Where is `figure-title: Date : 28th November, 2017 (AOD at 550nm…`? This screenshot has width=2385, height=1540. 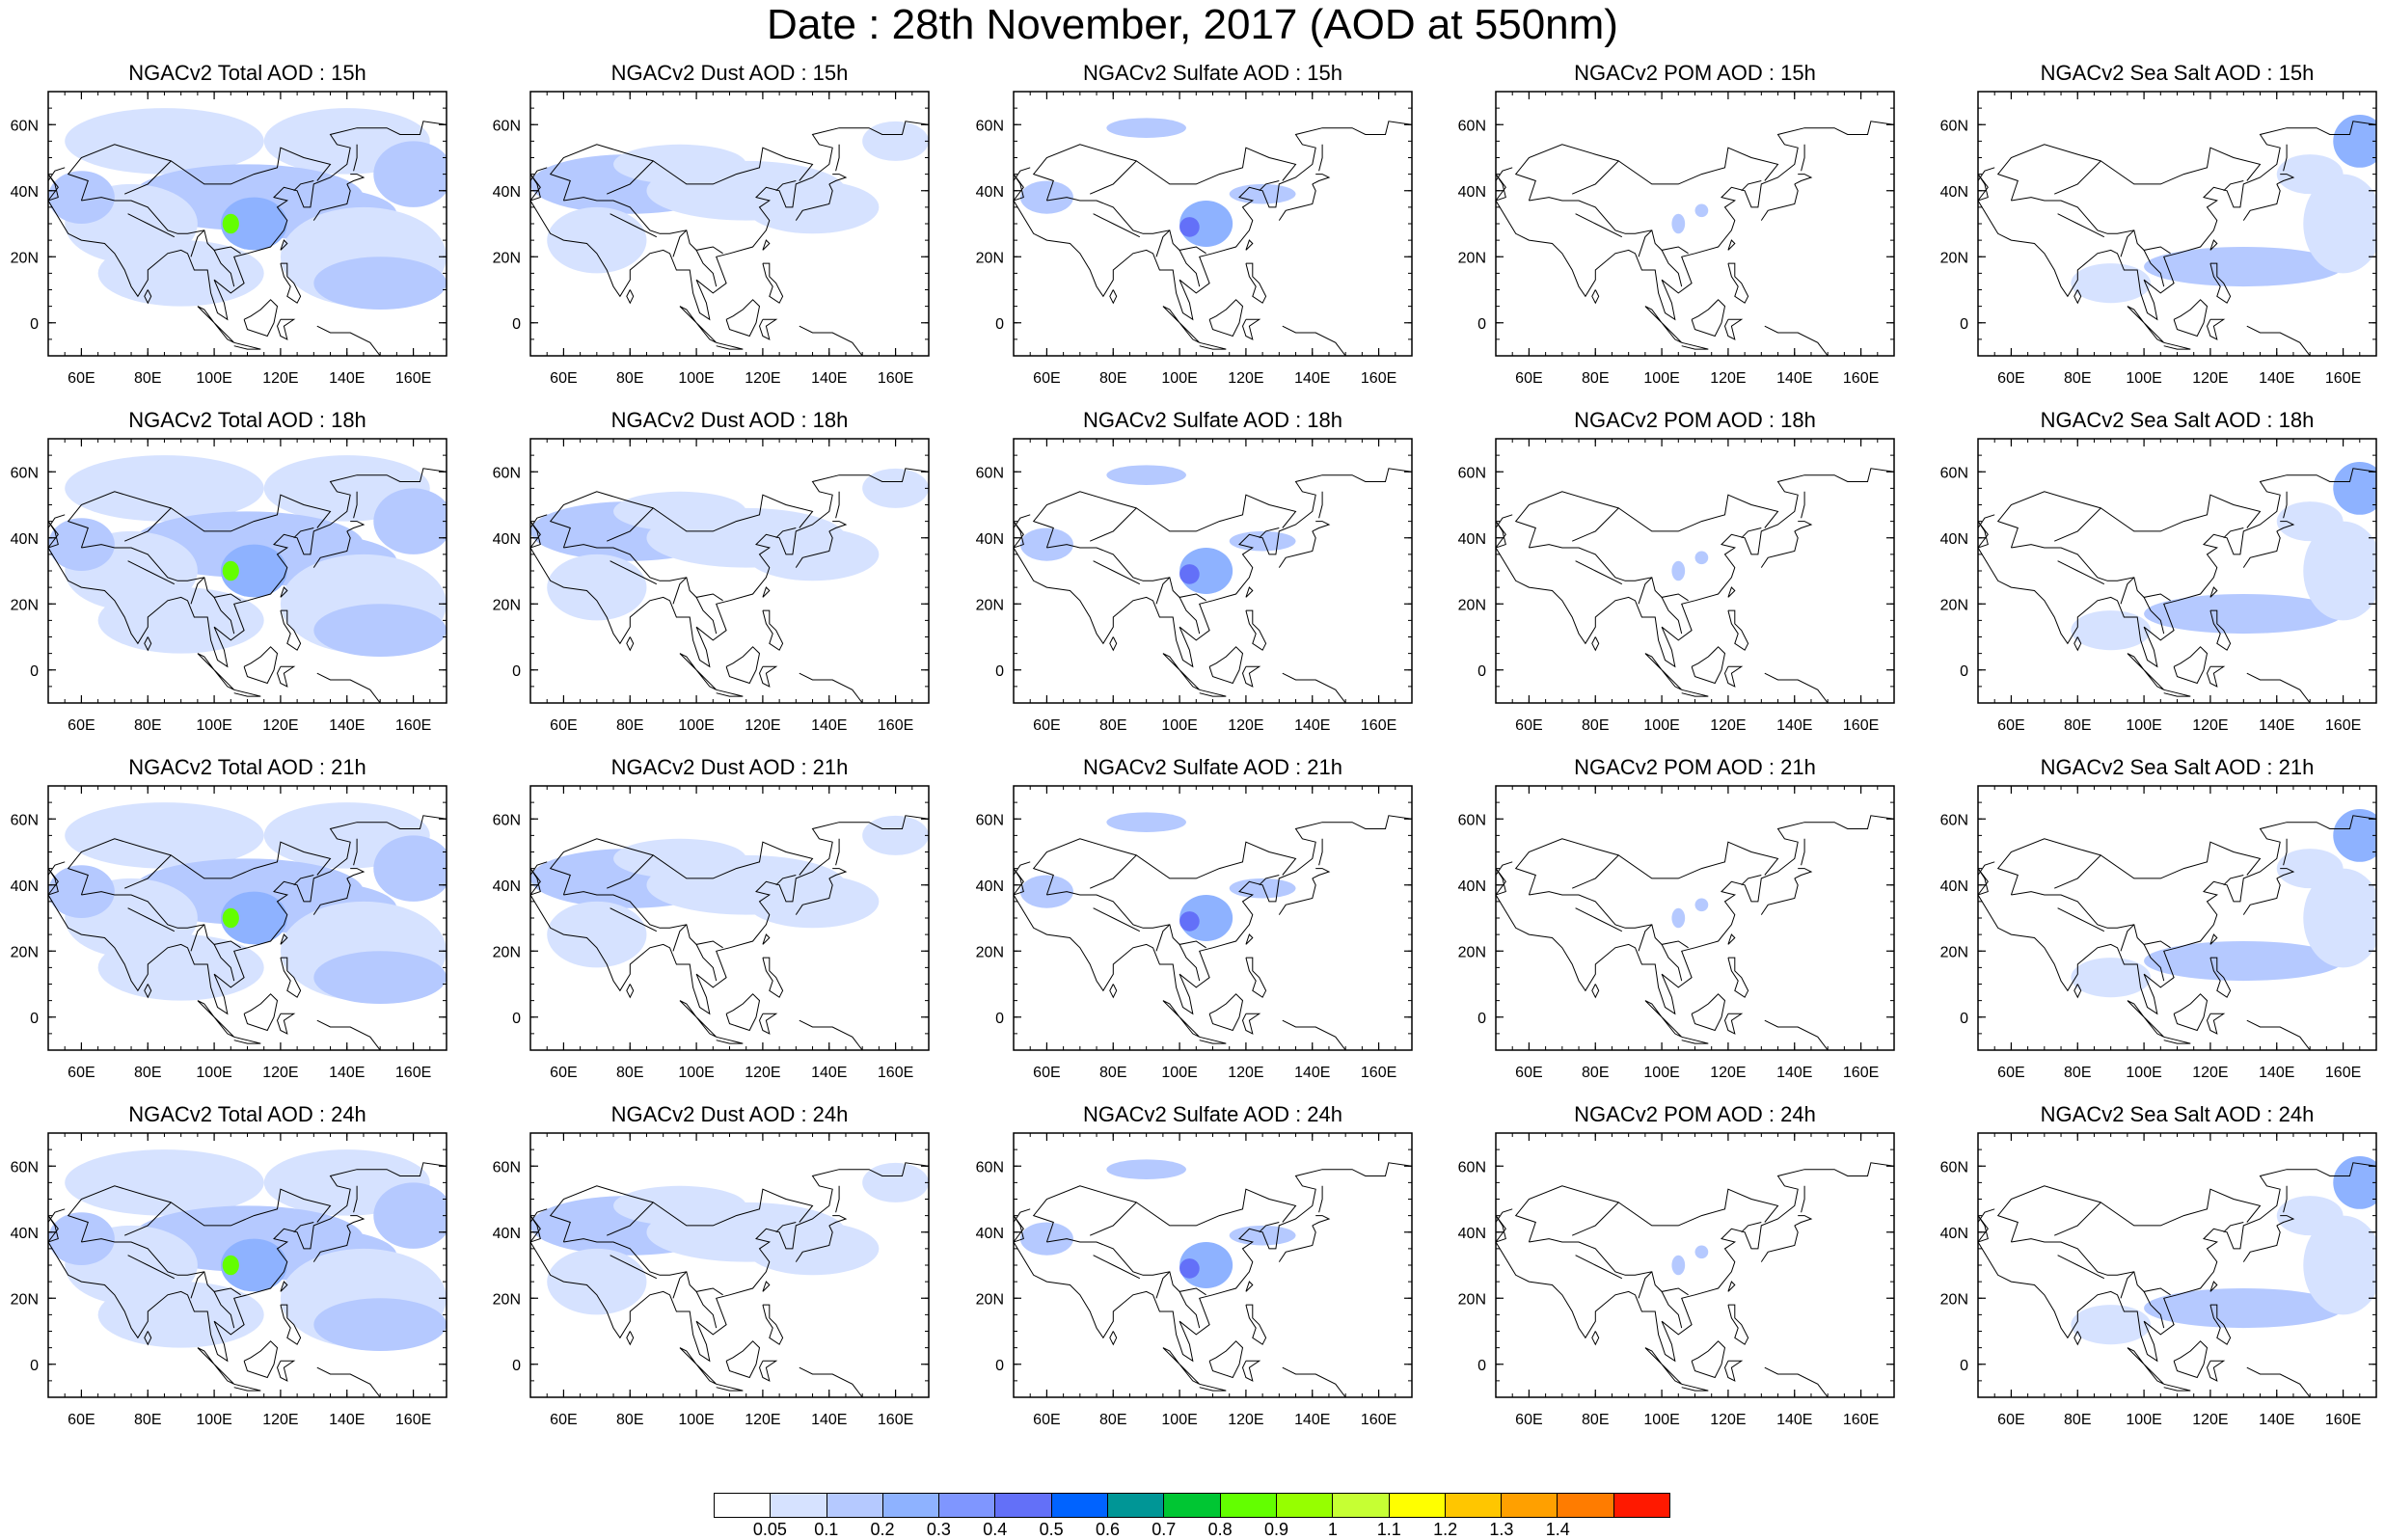 figure-title: Date : 28th November, 2017 (AOD at 550nm… is located at coordinates (1192, 24).